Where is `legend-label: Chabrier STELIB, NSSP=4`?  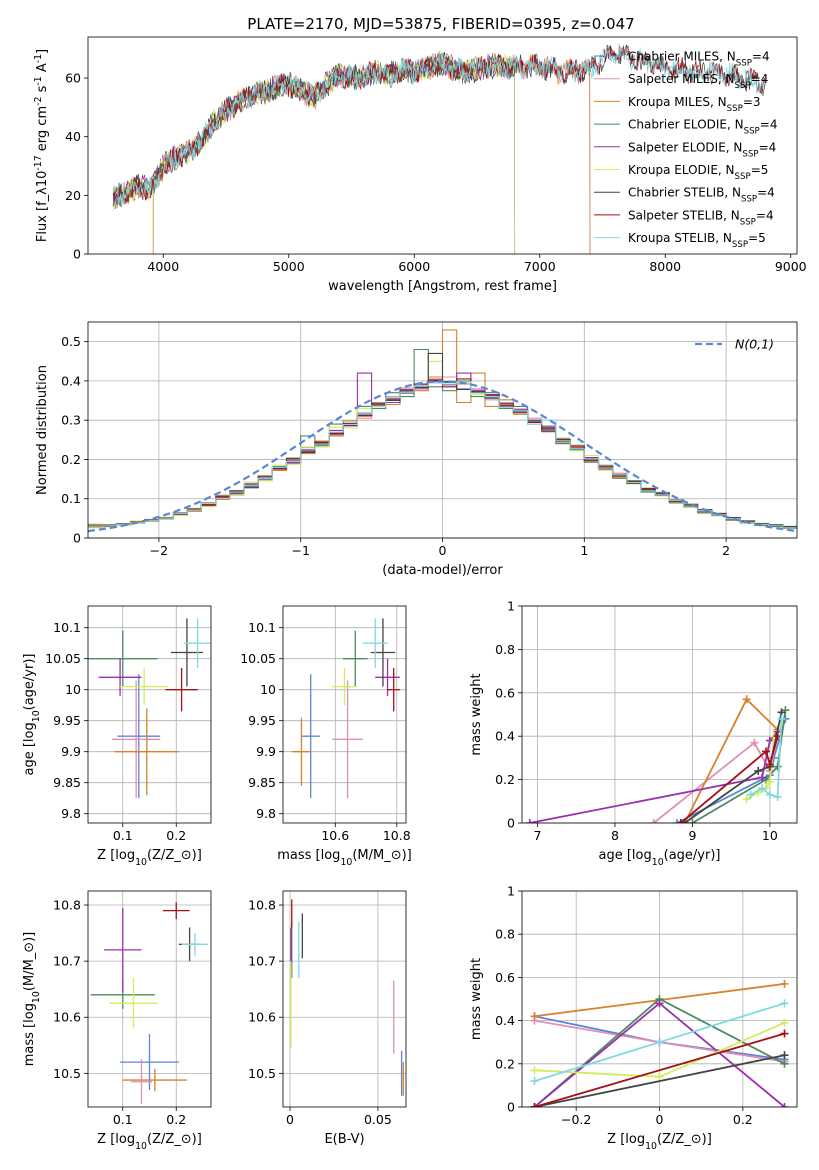
legend-label: Chabrier STELIB, NSSP=4 is located at coordinates (701, 195).